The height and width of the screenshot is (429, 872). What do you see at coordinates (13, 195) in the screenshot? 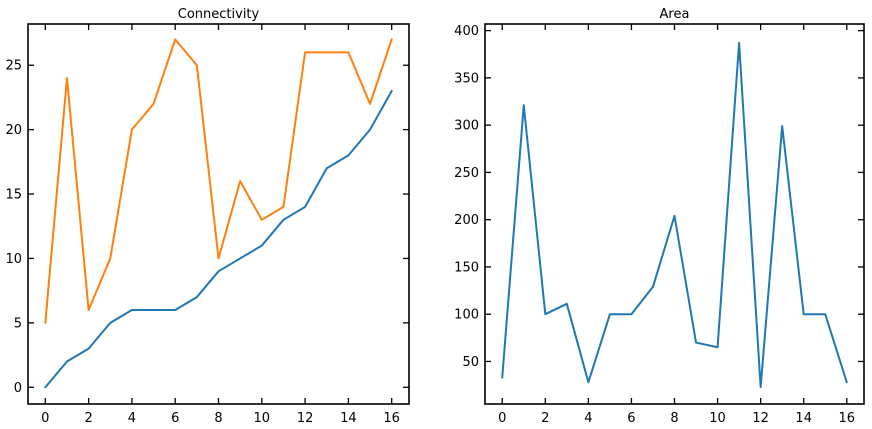
I see `y-tick-label: 15` at bounding box center [13, 195].